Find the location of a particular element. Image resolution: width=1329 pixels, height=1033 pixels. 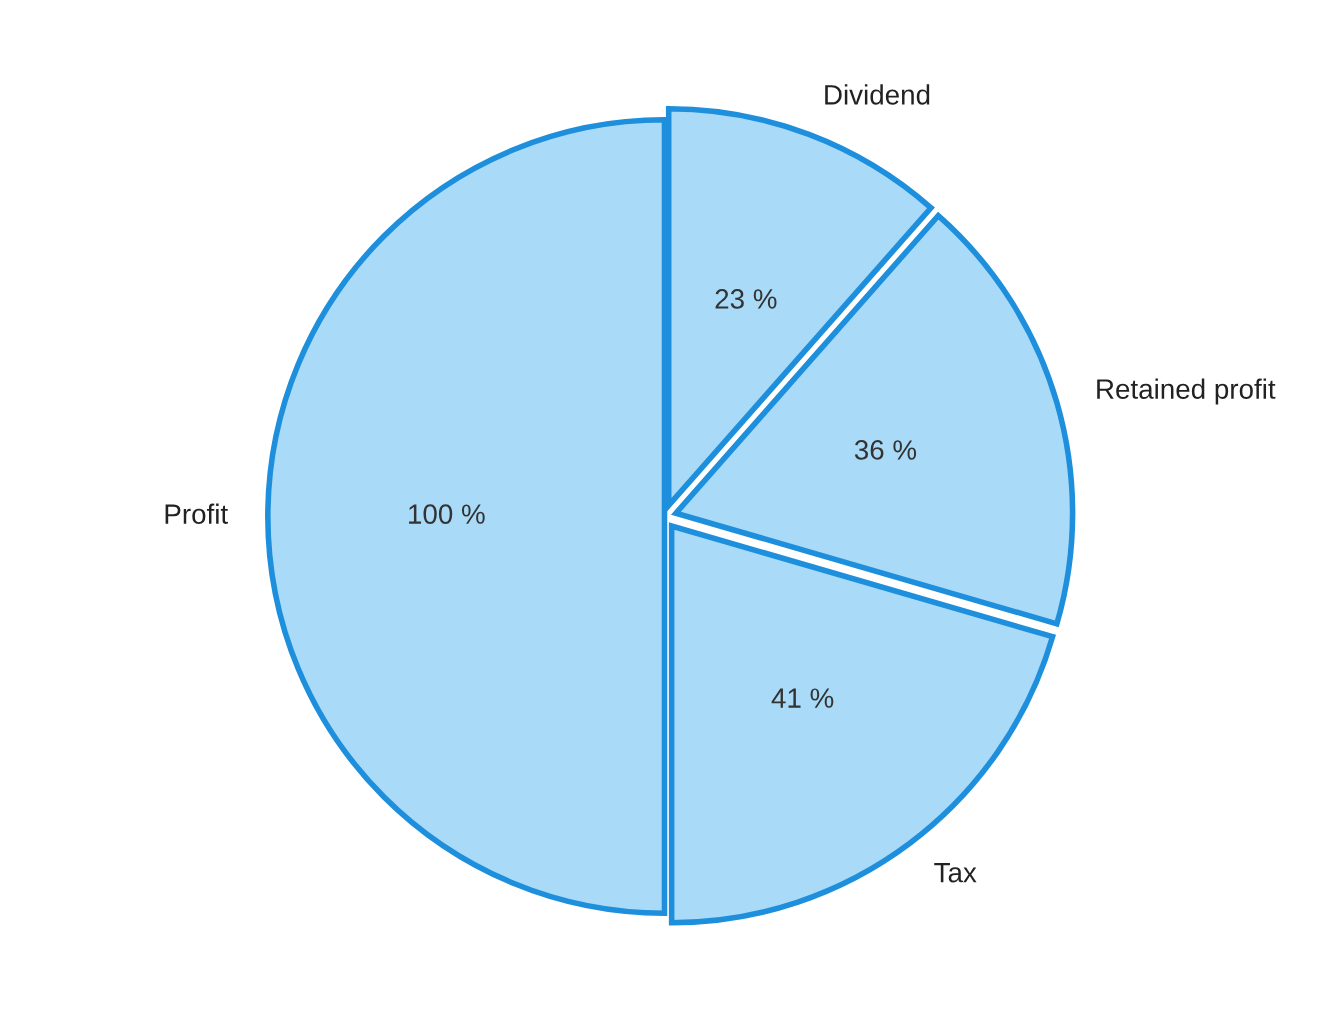

slice-label: Dividend is located at coordinates (877, 94).